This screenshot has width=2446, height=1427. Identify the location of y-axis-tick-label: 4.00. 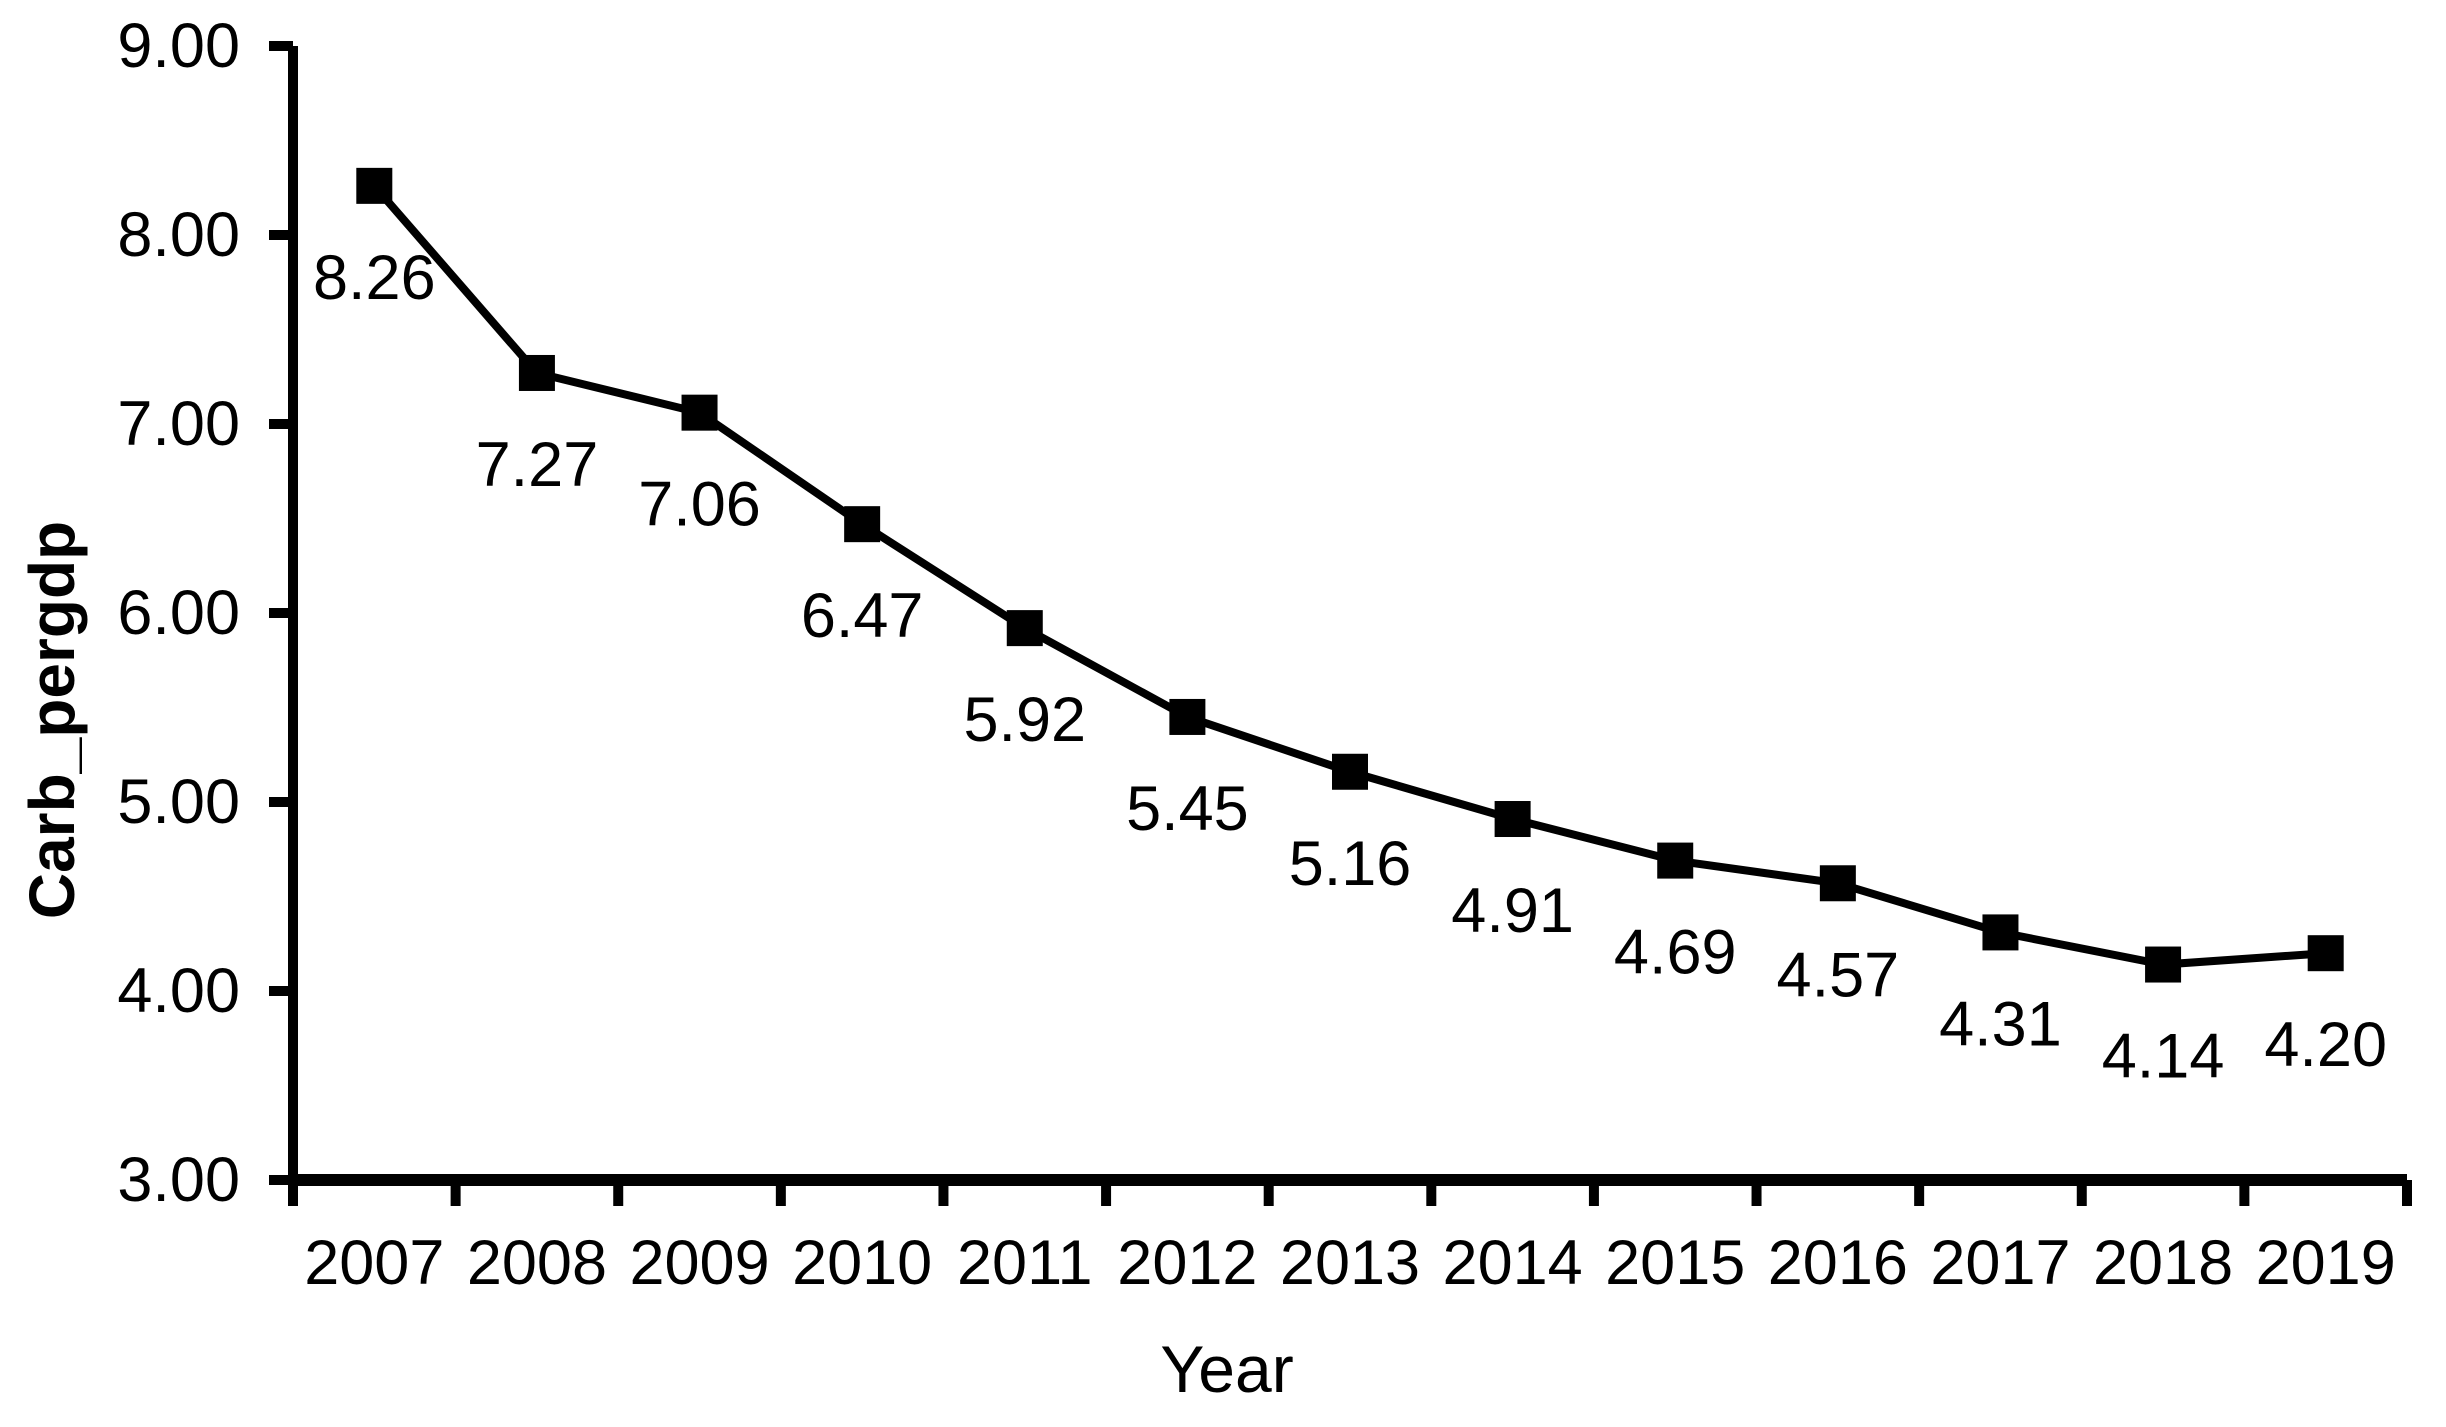
(178, 991).